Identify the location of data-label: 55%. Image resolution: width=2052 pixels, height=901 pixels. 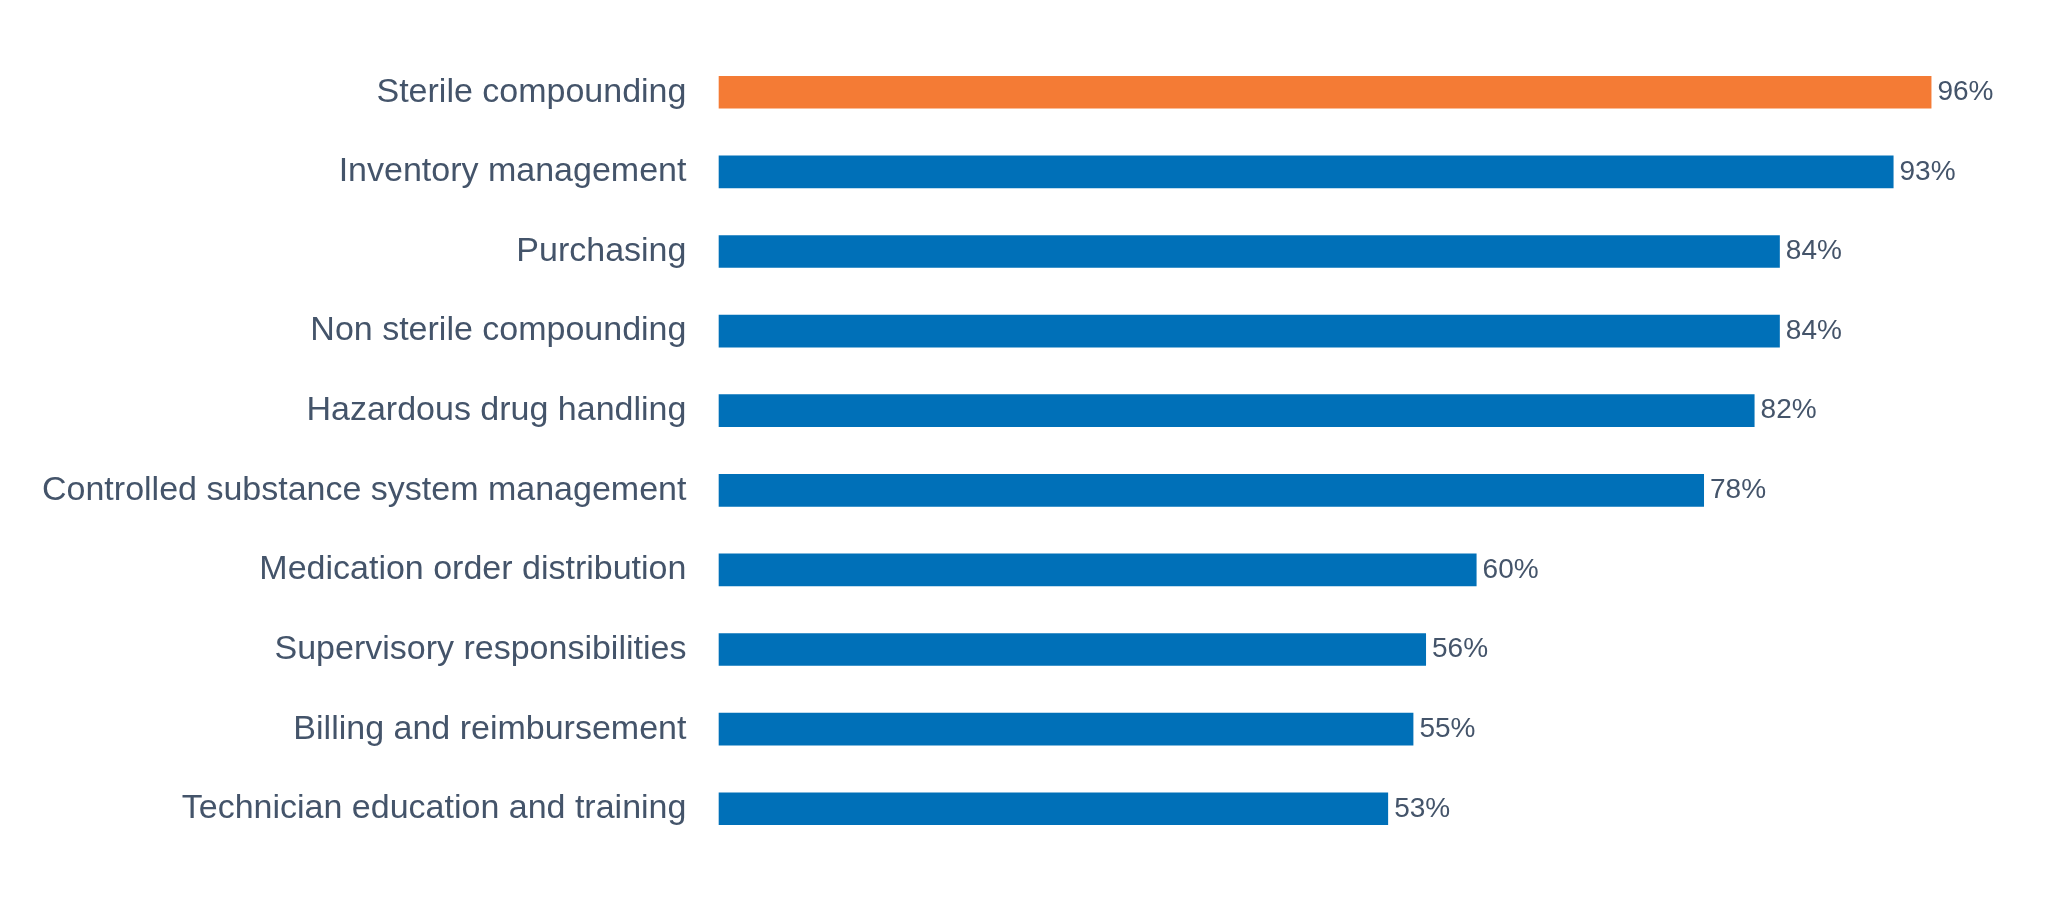
(1447, 727).